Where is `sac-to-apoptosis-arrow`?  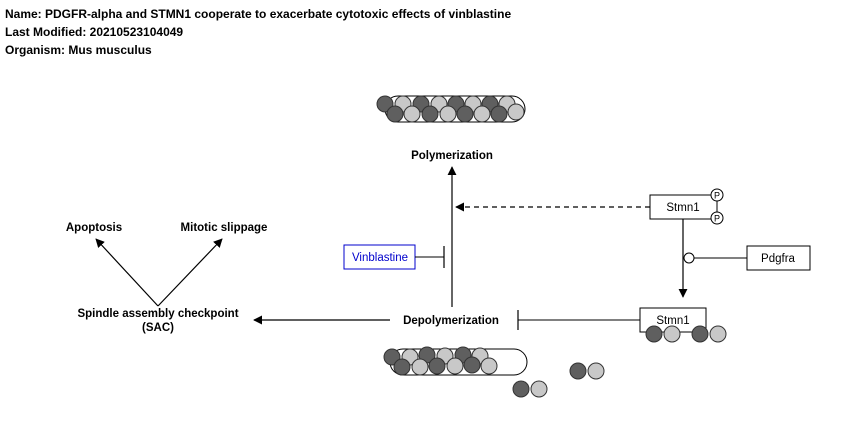
sac-to-apoptosis-arrow is located at coordinates (127, 272).